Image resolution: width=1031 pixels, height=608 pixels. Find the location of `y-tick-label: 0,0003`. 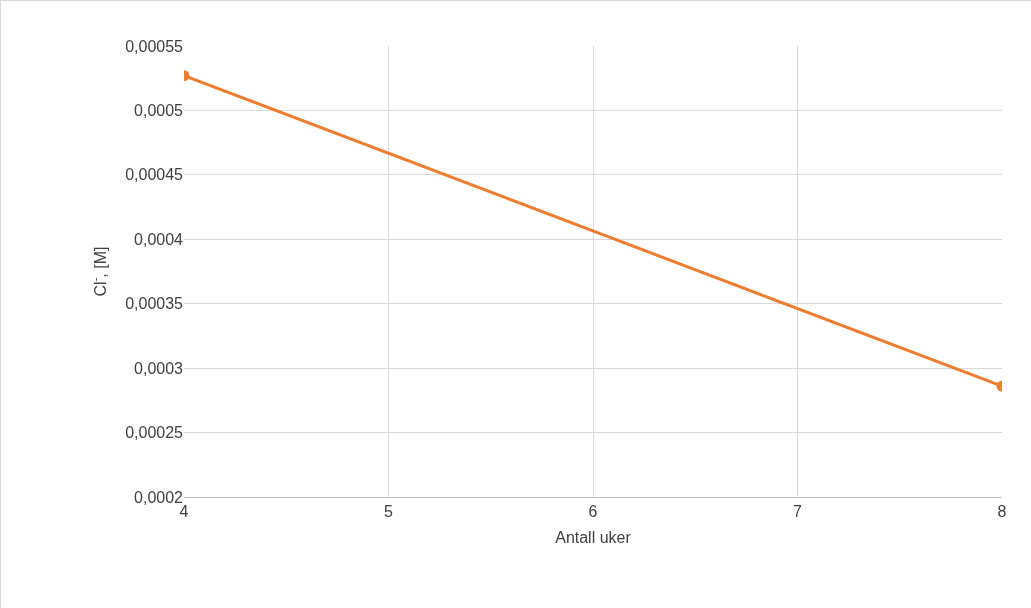

y-tick-label: 0,0003 is located at coordinates (159, 368).